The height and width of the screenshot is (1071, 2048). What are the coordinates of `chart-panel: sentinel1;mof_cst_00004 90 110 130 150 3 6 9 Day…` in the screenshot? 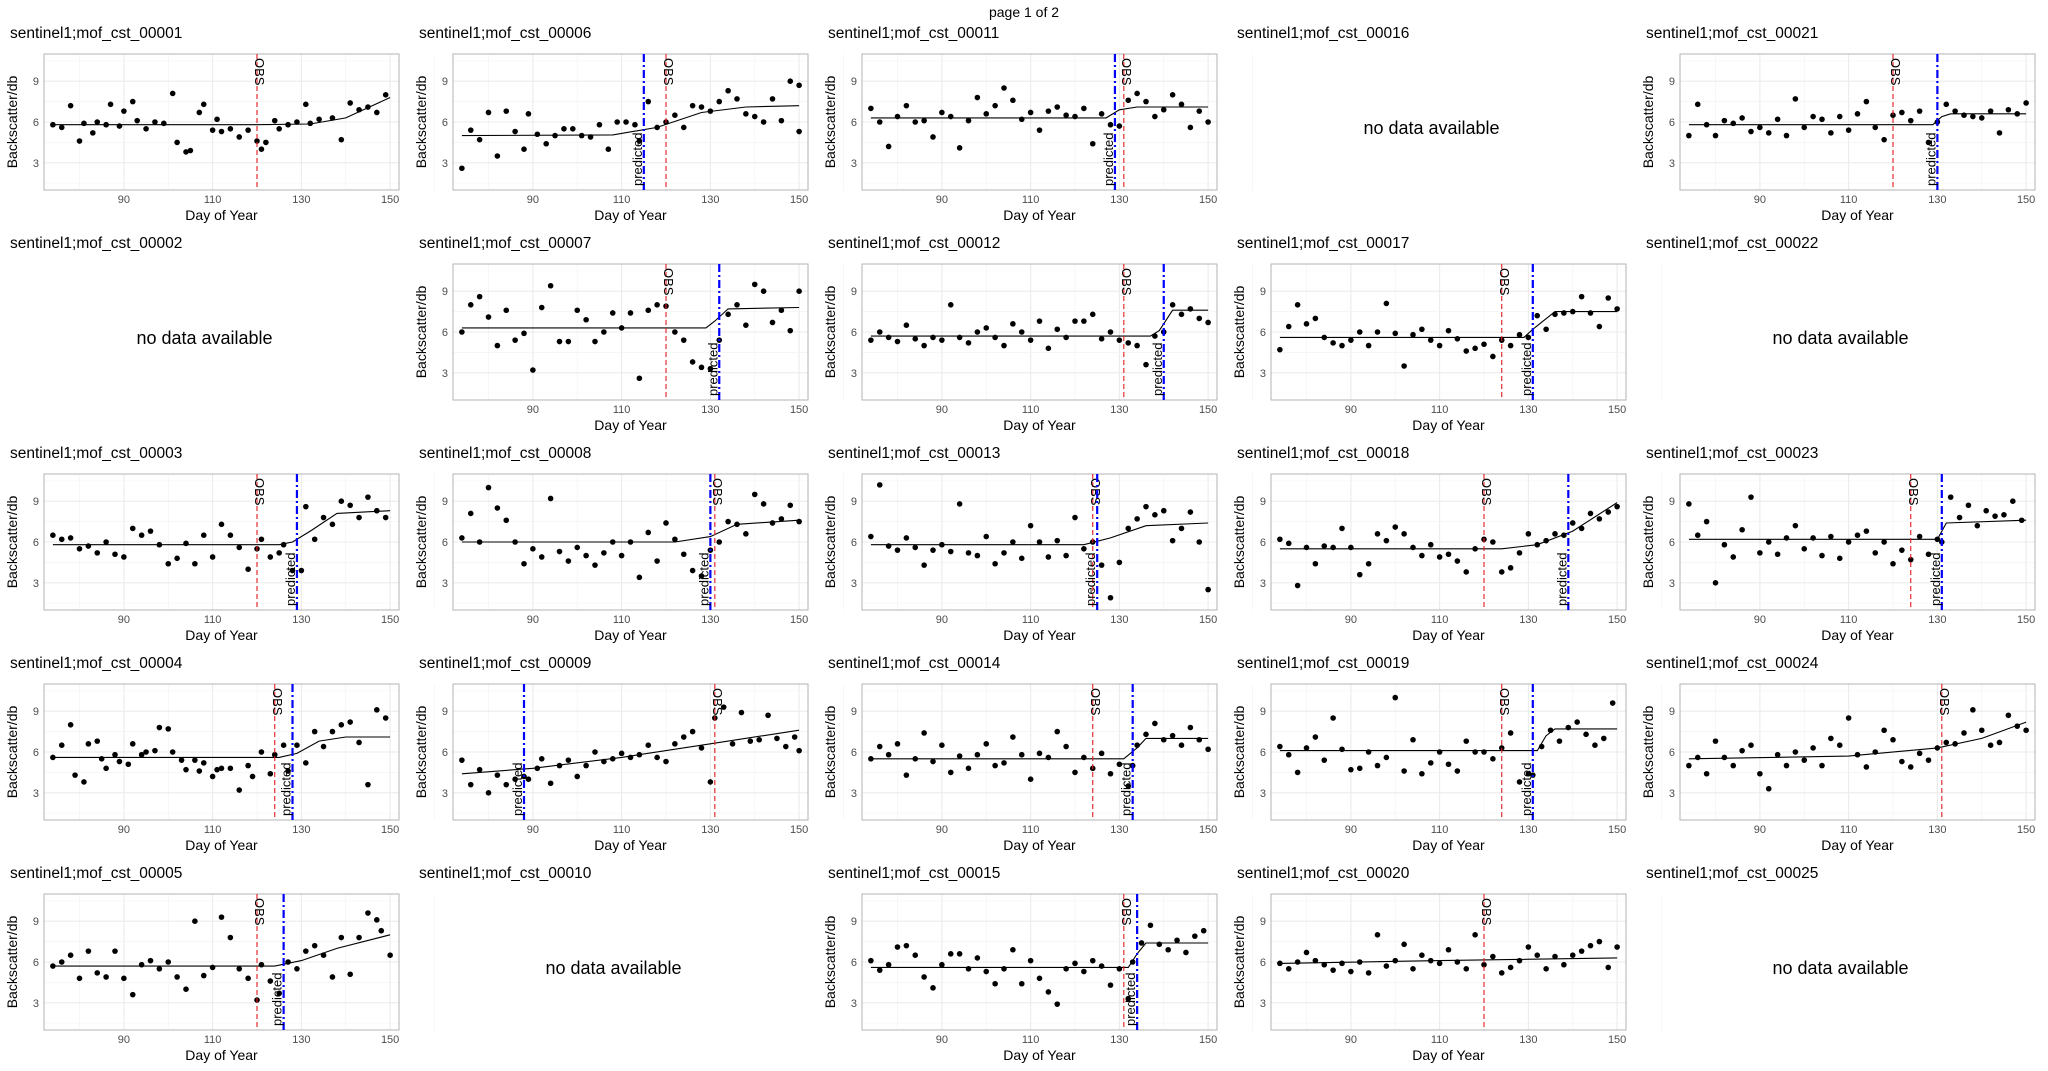 It's located at (217, 756).